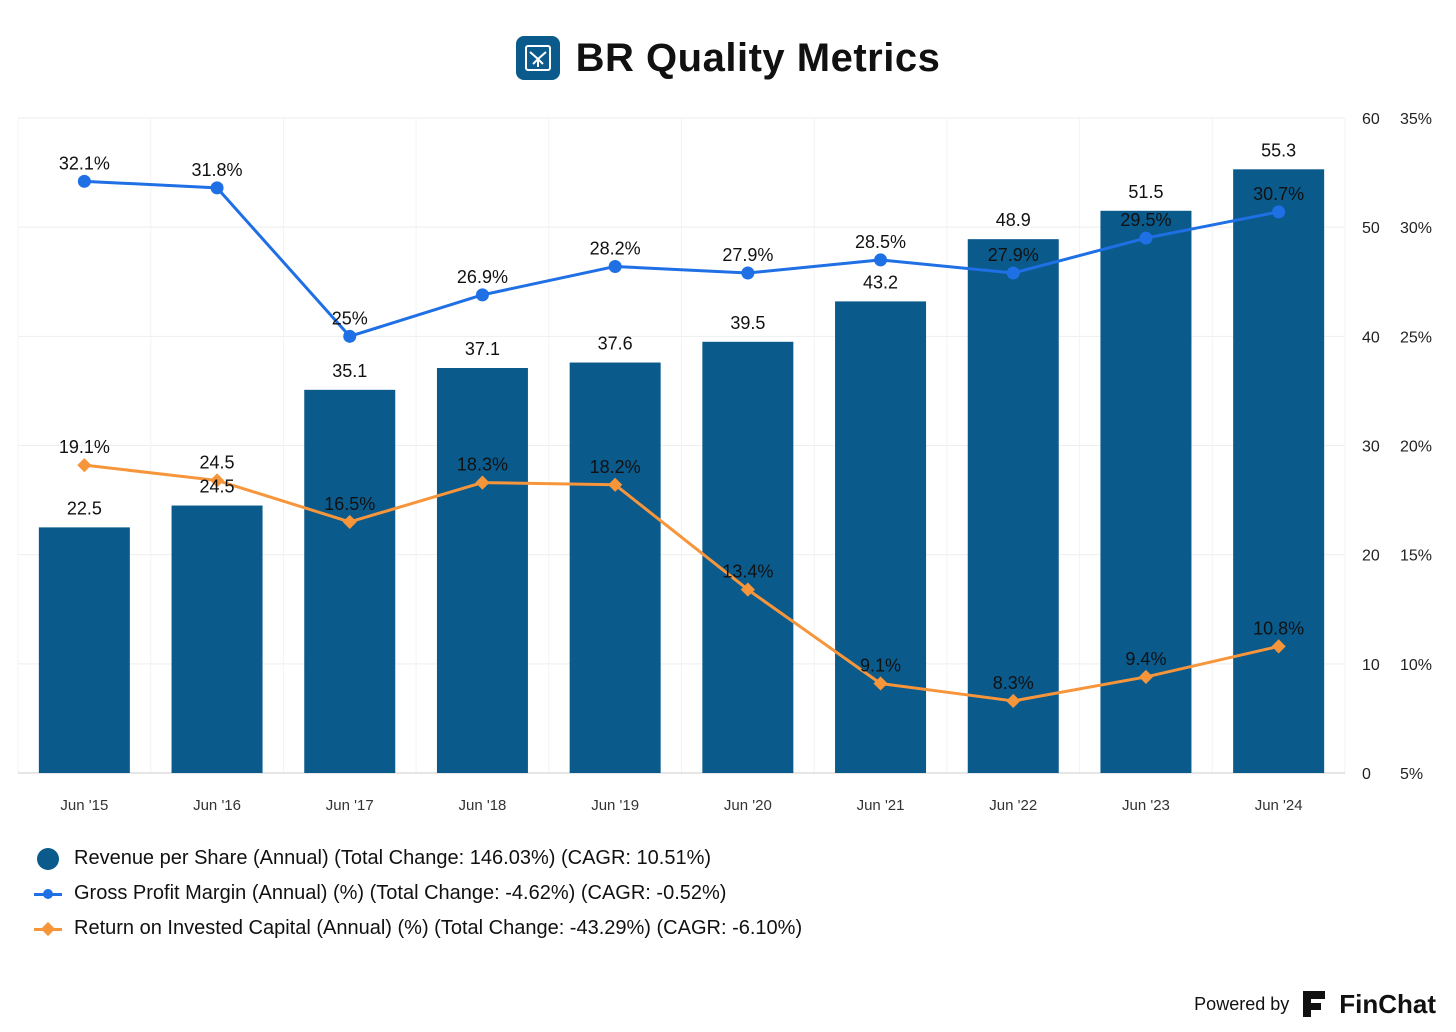  Describe the element at coordinates (1411, 774) in the screenshot. I see `y-tick-label-right: 5%` at that location.